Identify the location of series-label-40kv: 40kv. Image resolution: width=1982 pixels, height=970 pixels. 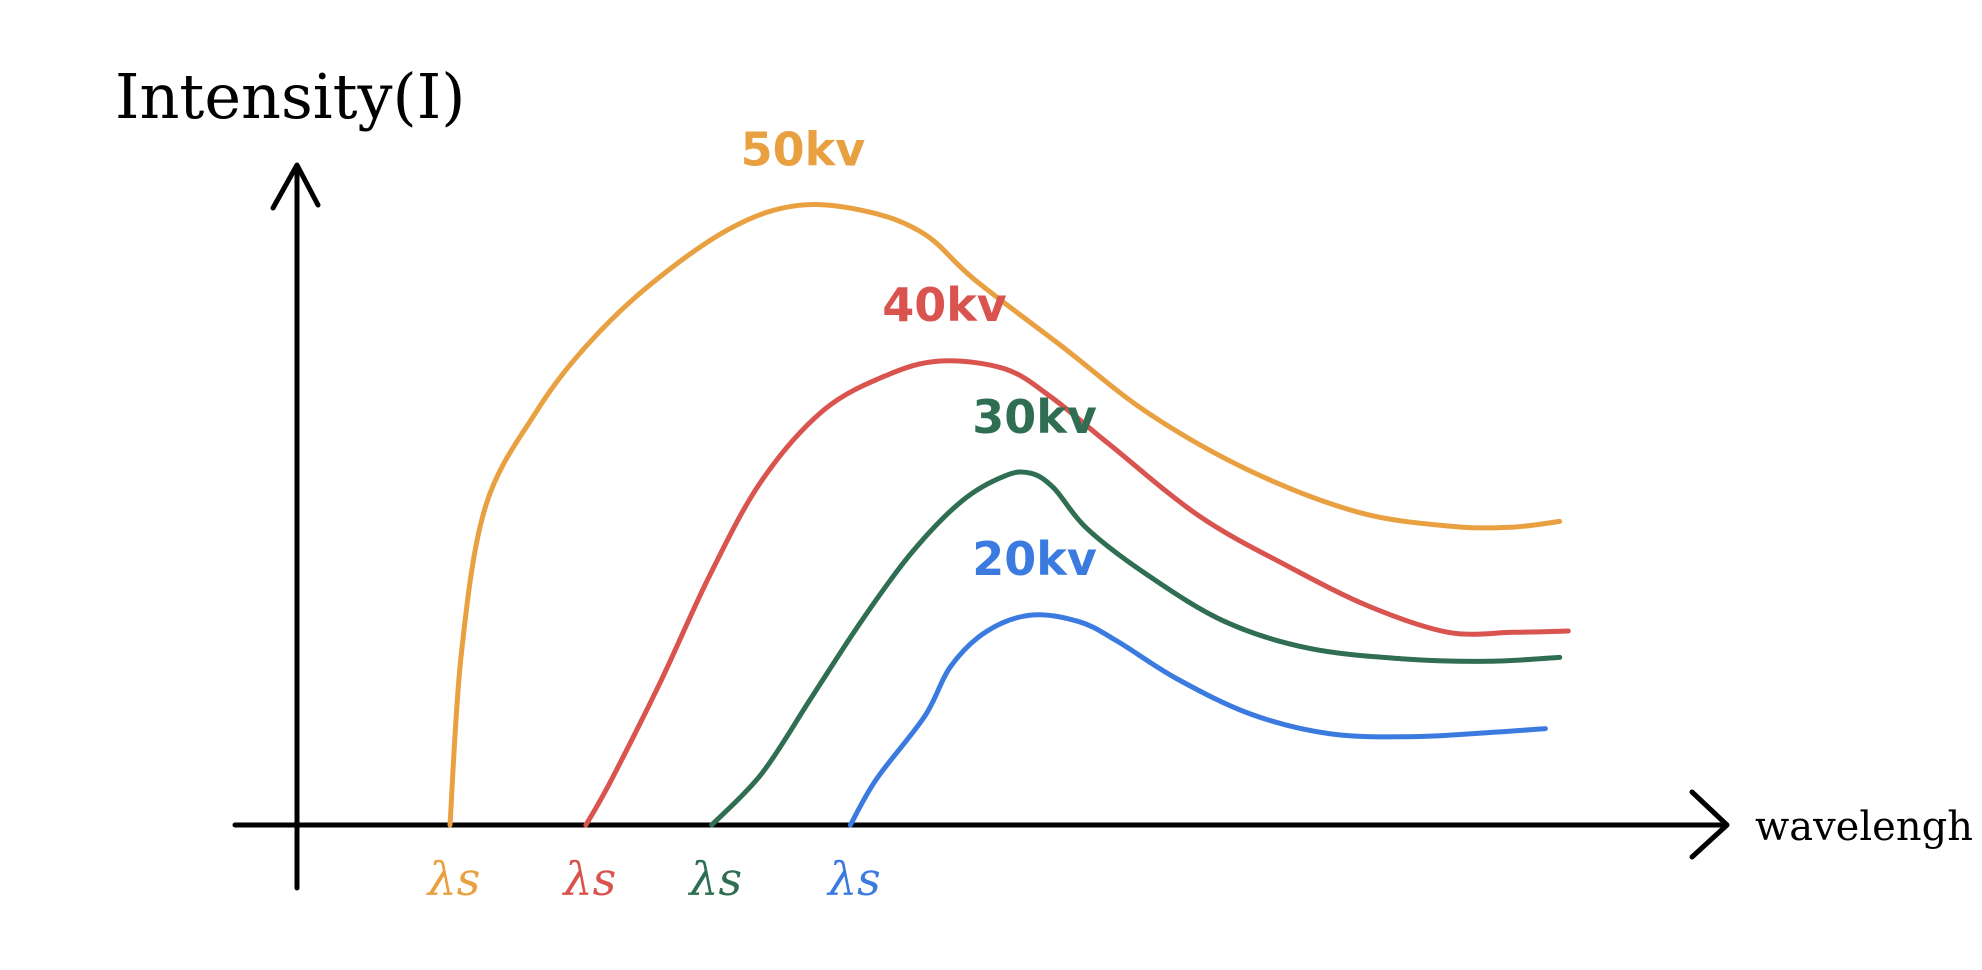
(944, 305).